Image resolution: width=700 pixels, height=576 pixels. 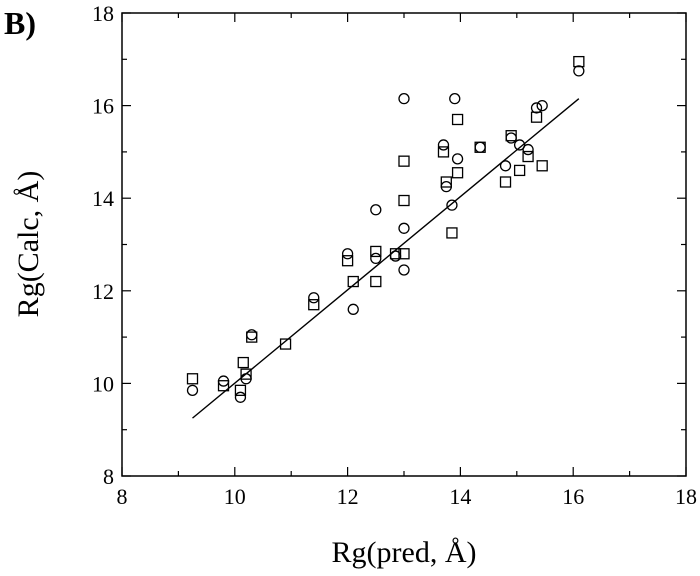 What do you see at coordinates (28, 244) in the screenshot?
I see `y-axis-title: Rg(Calc, Å)` at bounding box center [28, 244].